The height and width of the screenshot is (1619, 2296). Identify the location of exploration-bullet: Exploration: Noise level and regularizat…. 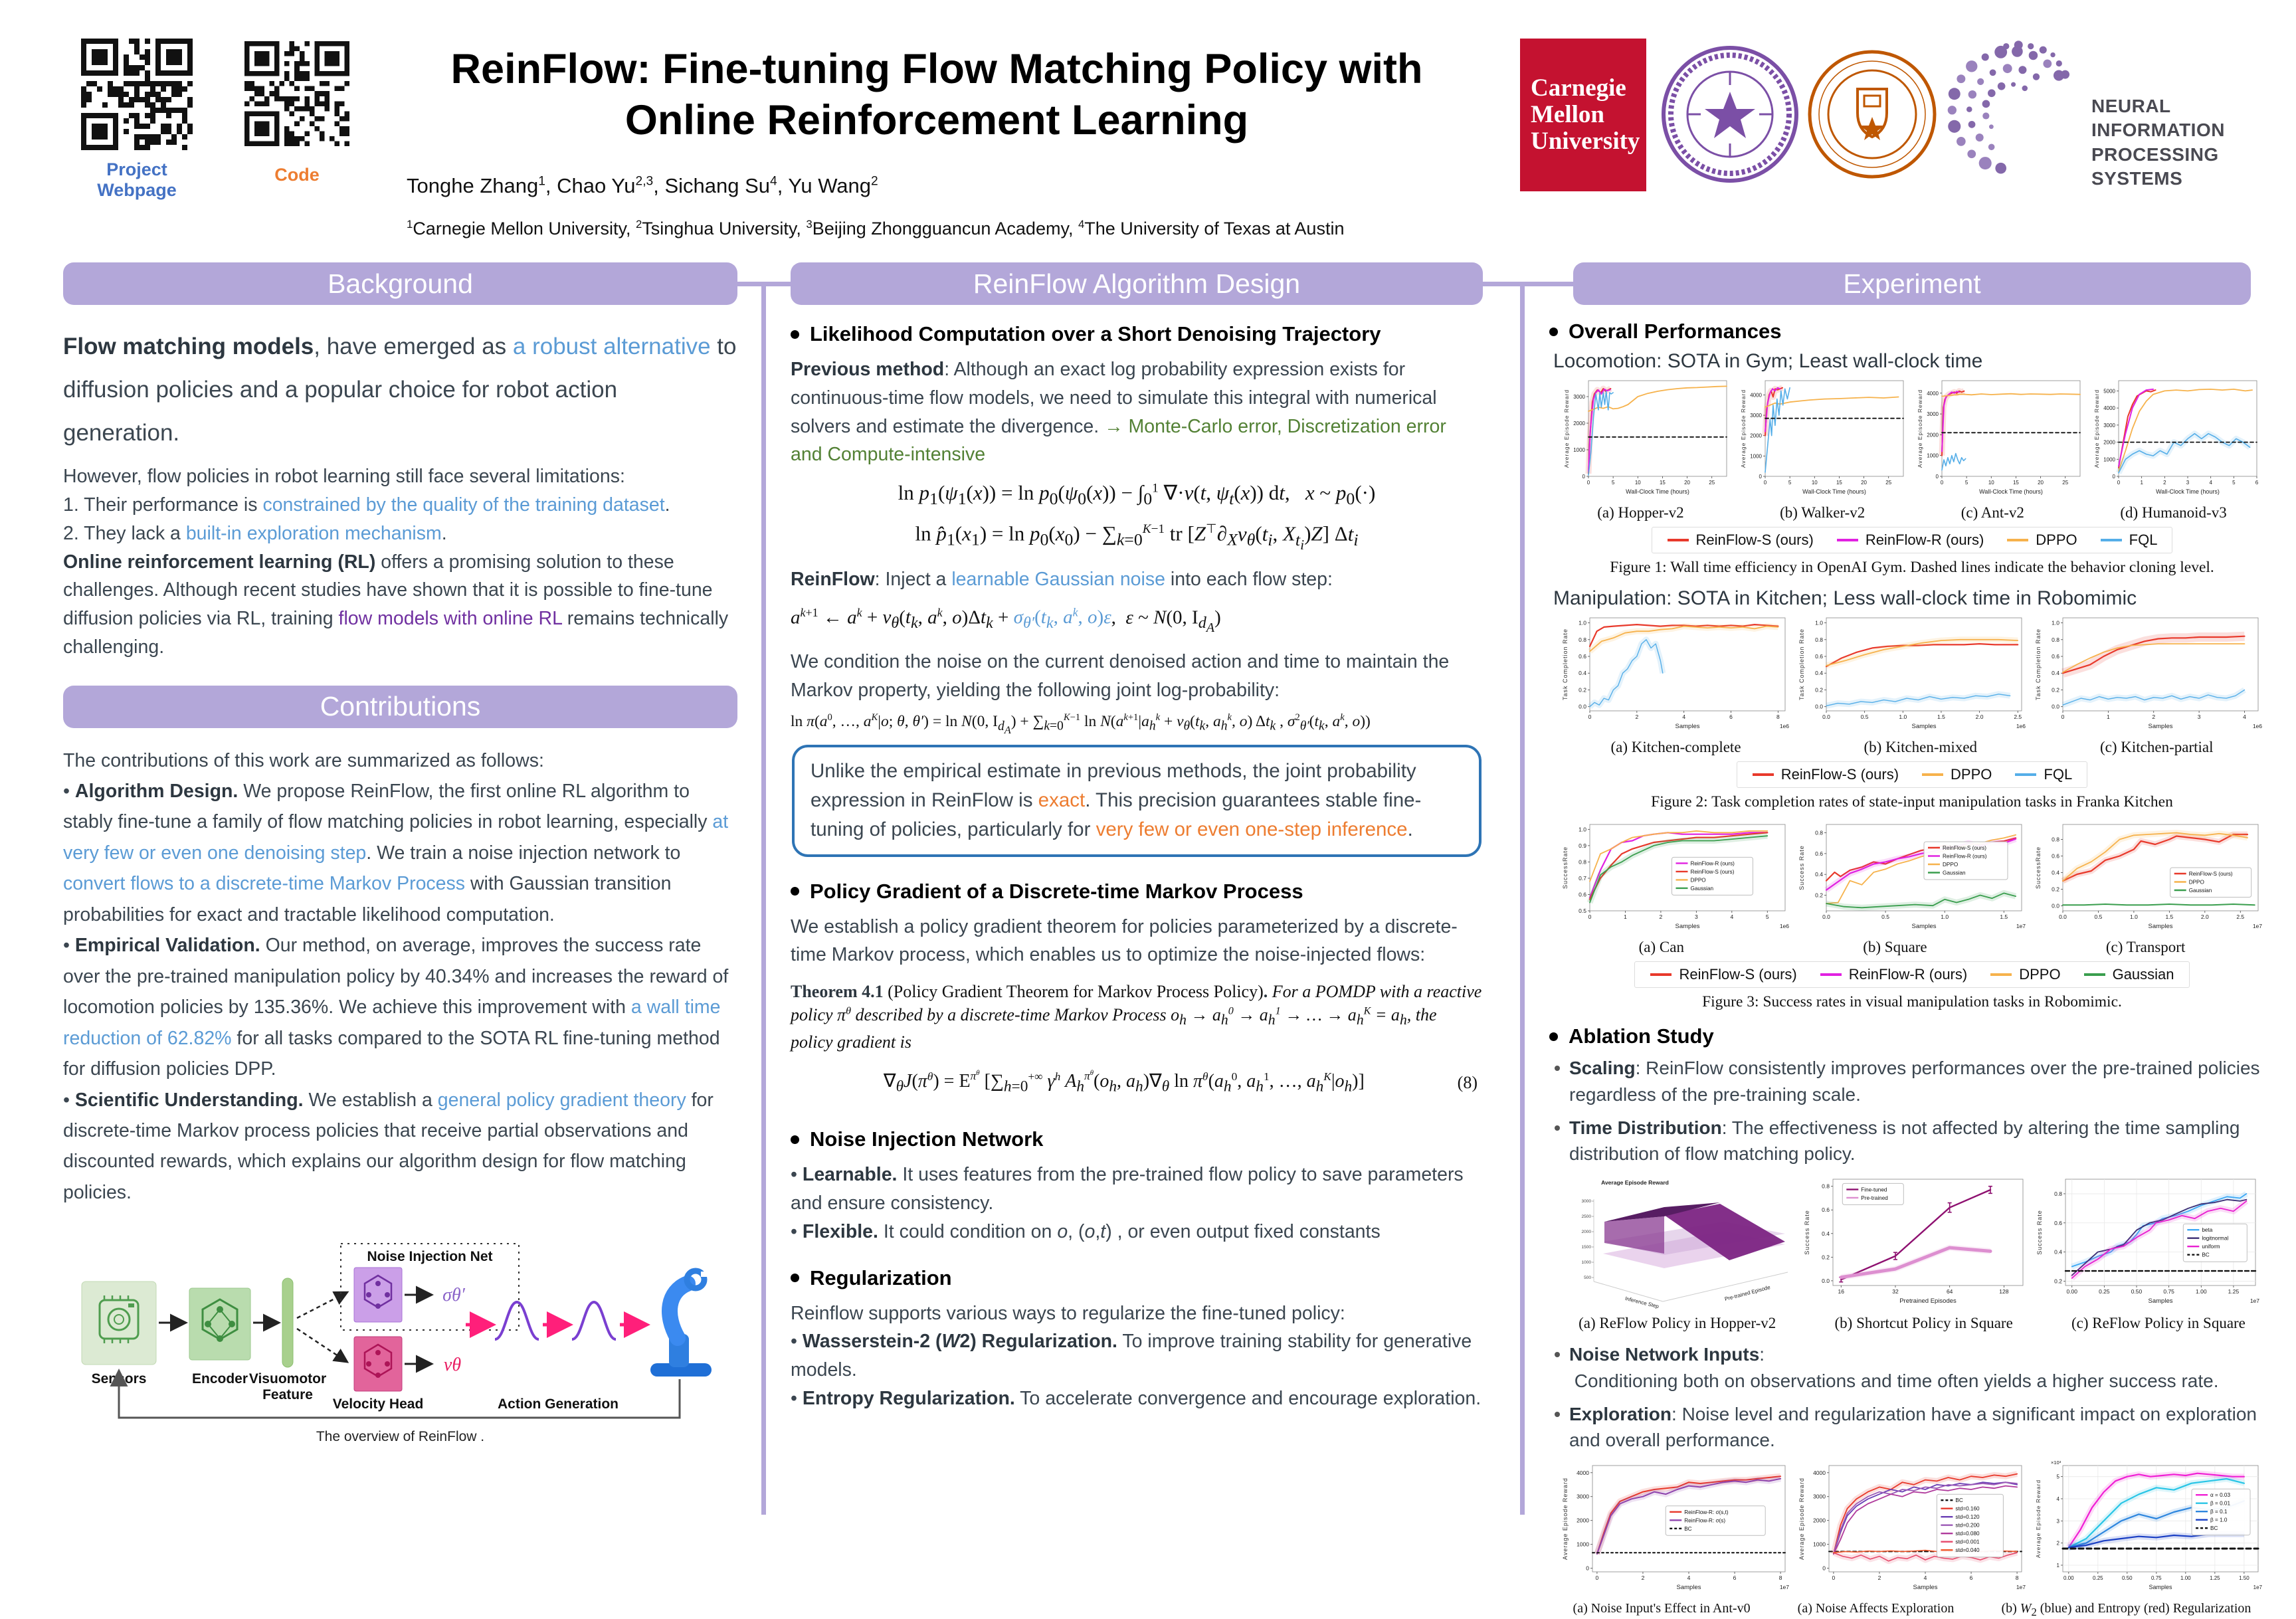
(1915, 1427).